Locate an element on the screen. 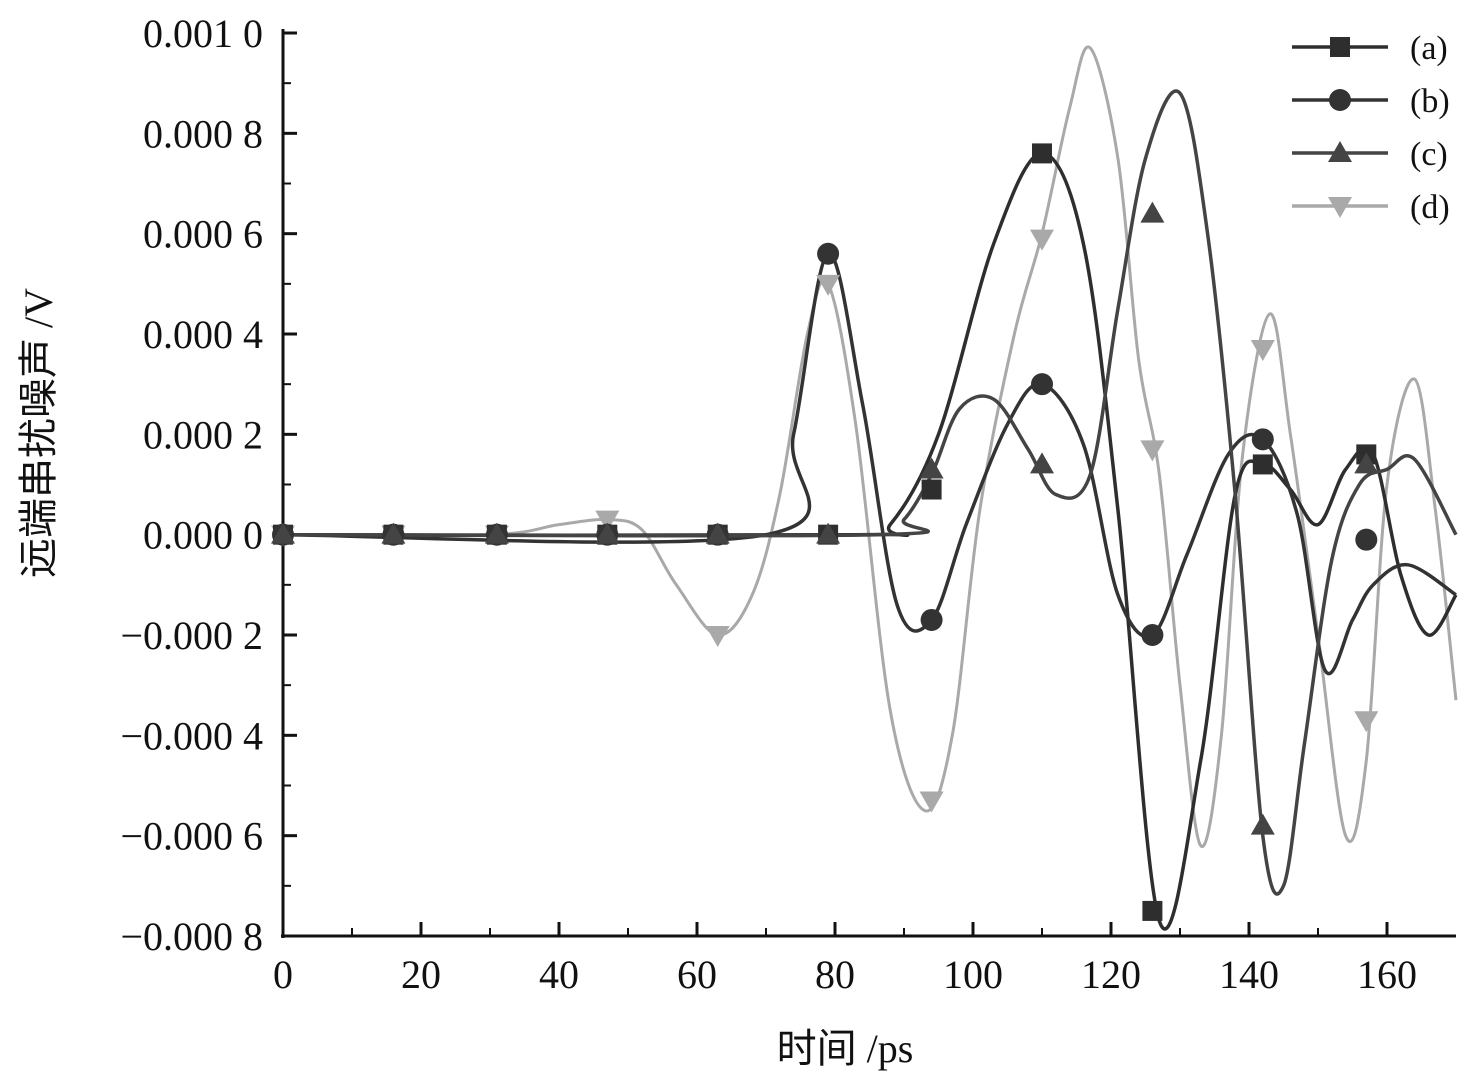 Image resolution: width=1484 pixels, height=1082 pixels. y-tick-label: −0.000 8 is located at coordinates (191, 936).